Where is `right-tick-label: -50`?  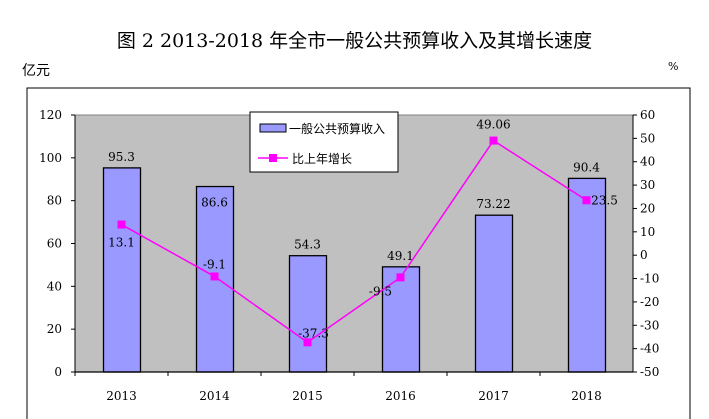 right-tick-label: -50 is located at coordinates (649, 372).